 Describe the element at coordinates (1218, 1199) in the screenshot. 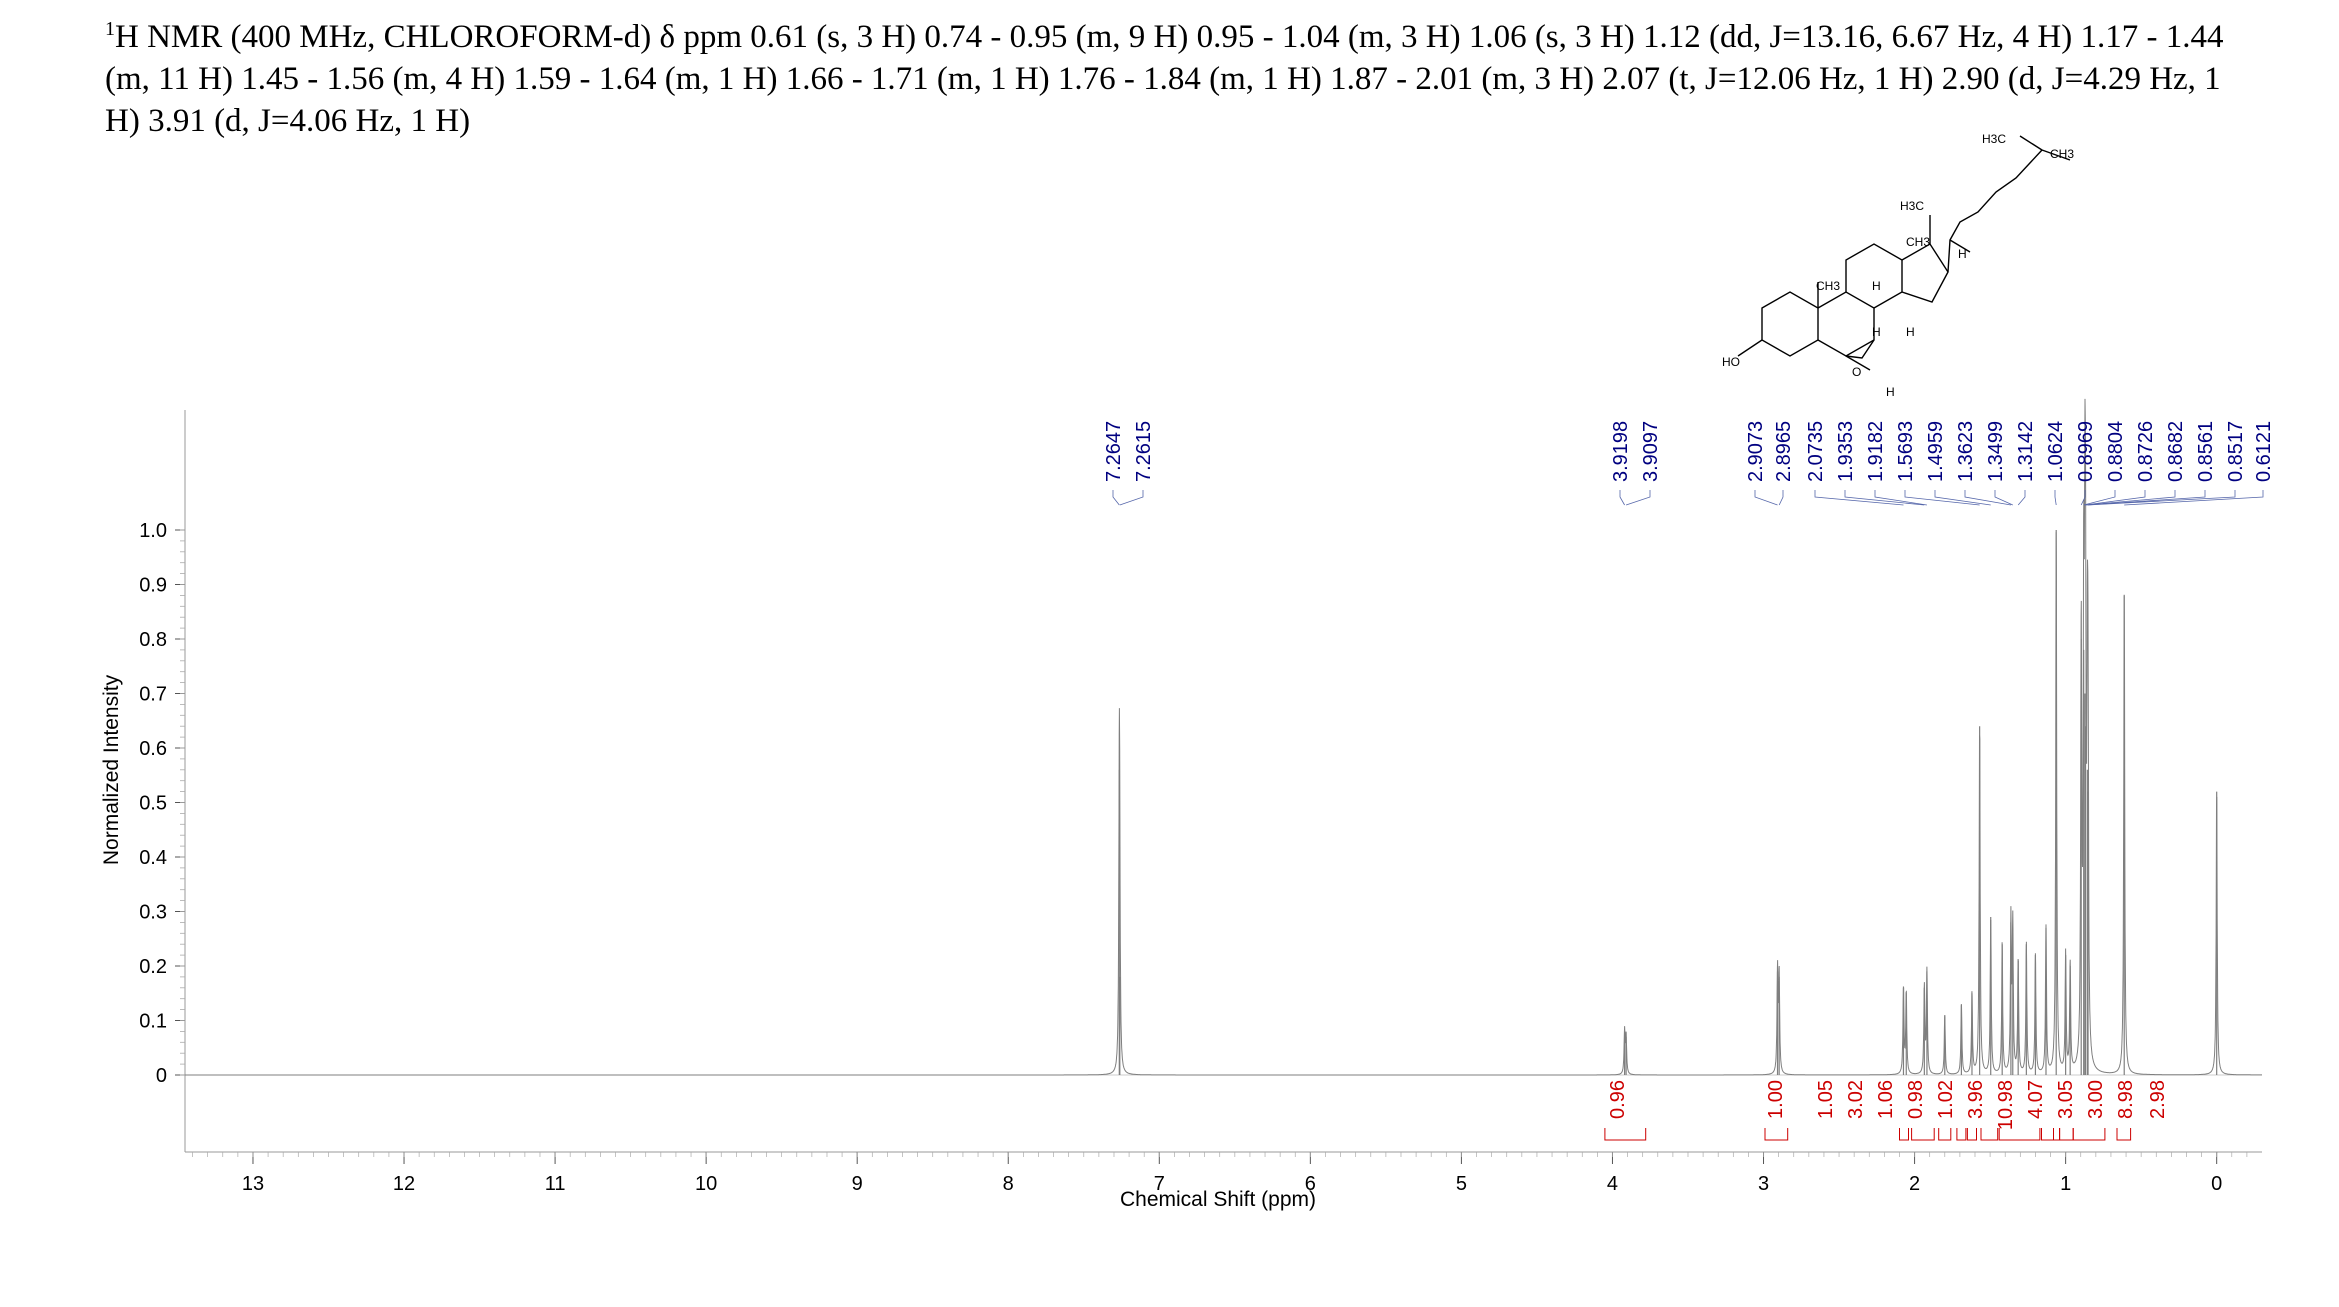

I see `x-axis-label: Chemical Shift (ppm)` at that location.